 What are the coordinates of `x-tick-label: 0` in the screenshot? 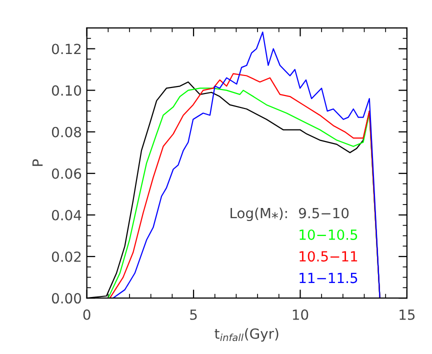 It's located at (86, 314).